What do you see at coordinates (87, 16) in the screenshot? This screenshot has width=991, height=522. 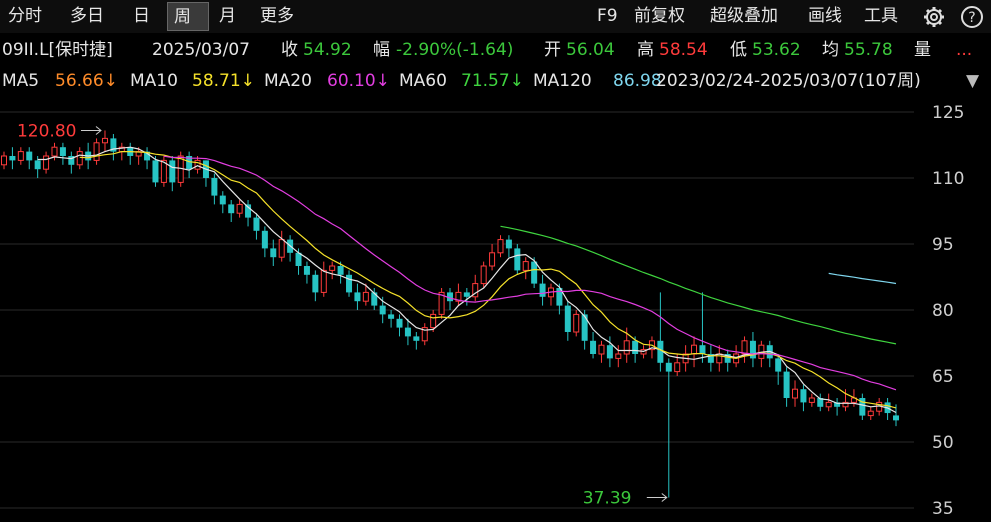 I see `tab-multi-day: 多日` at bounding box center [87, 16].